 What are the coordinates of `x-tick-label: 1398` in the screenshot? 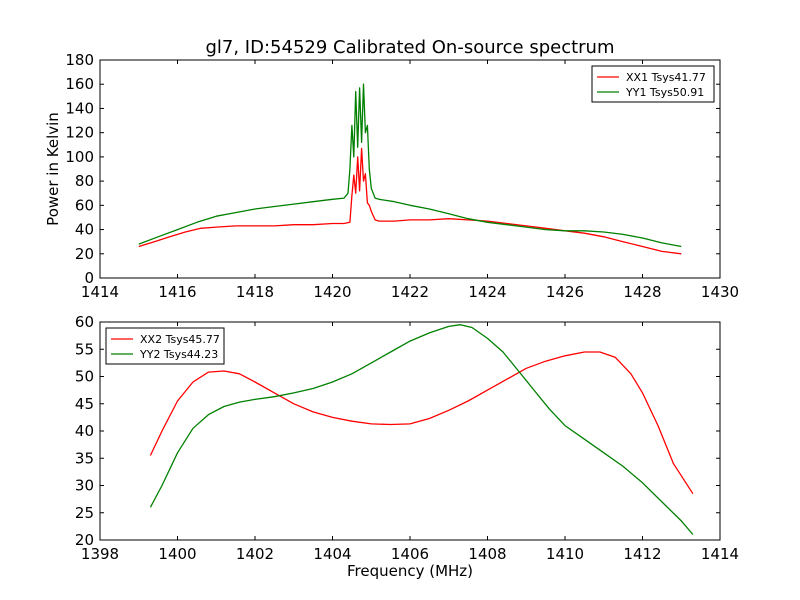 It's located at (100, 554).